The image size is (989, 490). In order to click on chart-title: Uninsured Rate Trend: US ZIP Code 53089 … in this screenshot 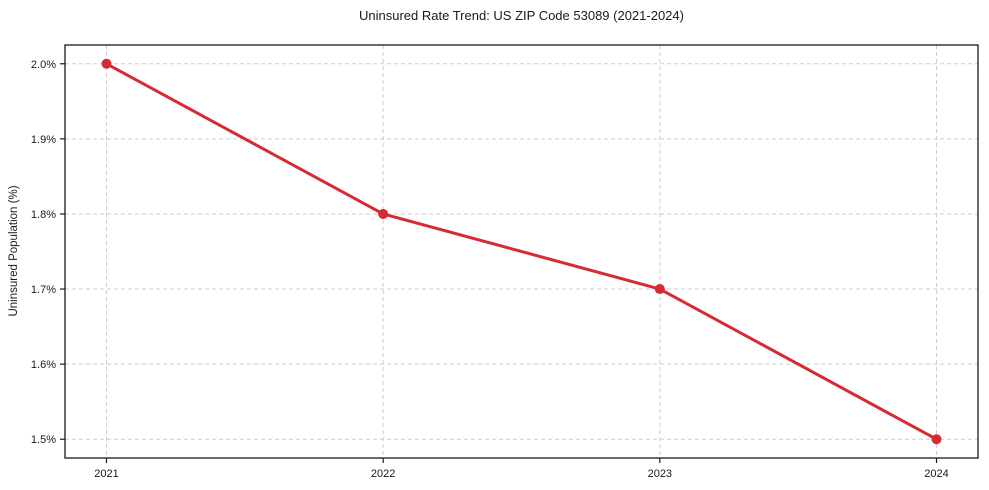, I will do `click(521, 15)`.